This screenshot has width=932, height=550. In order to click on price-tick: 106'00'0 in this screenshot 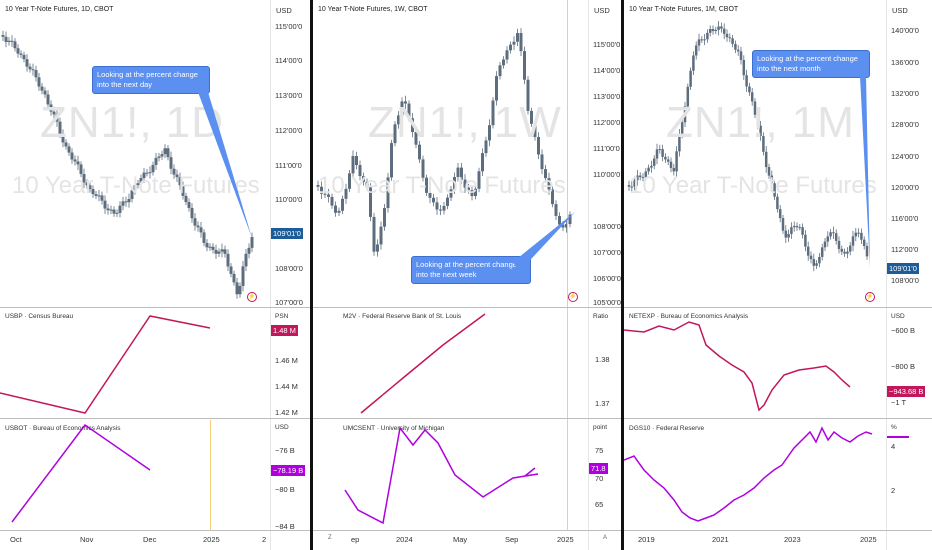, I will do `click(607, 278)`.